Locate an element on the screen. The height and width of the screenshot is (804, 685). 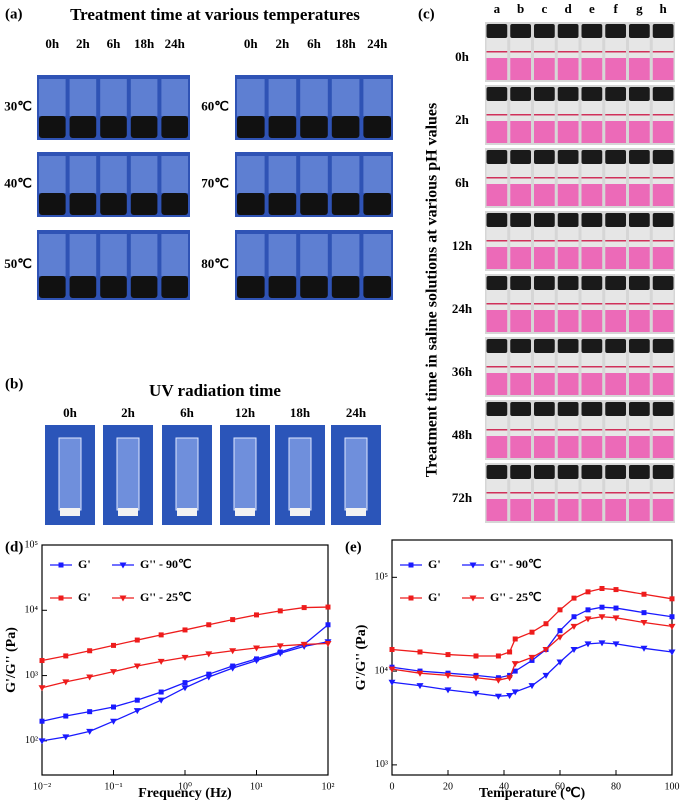
temperature-label: 60℃ is located at coordinates (215, 105).